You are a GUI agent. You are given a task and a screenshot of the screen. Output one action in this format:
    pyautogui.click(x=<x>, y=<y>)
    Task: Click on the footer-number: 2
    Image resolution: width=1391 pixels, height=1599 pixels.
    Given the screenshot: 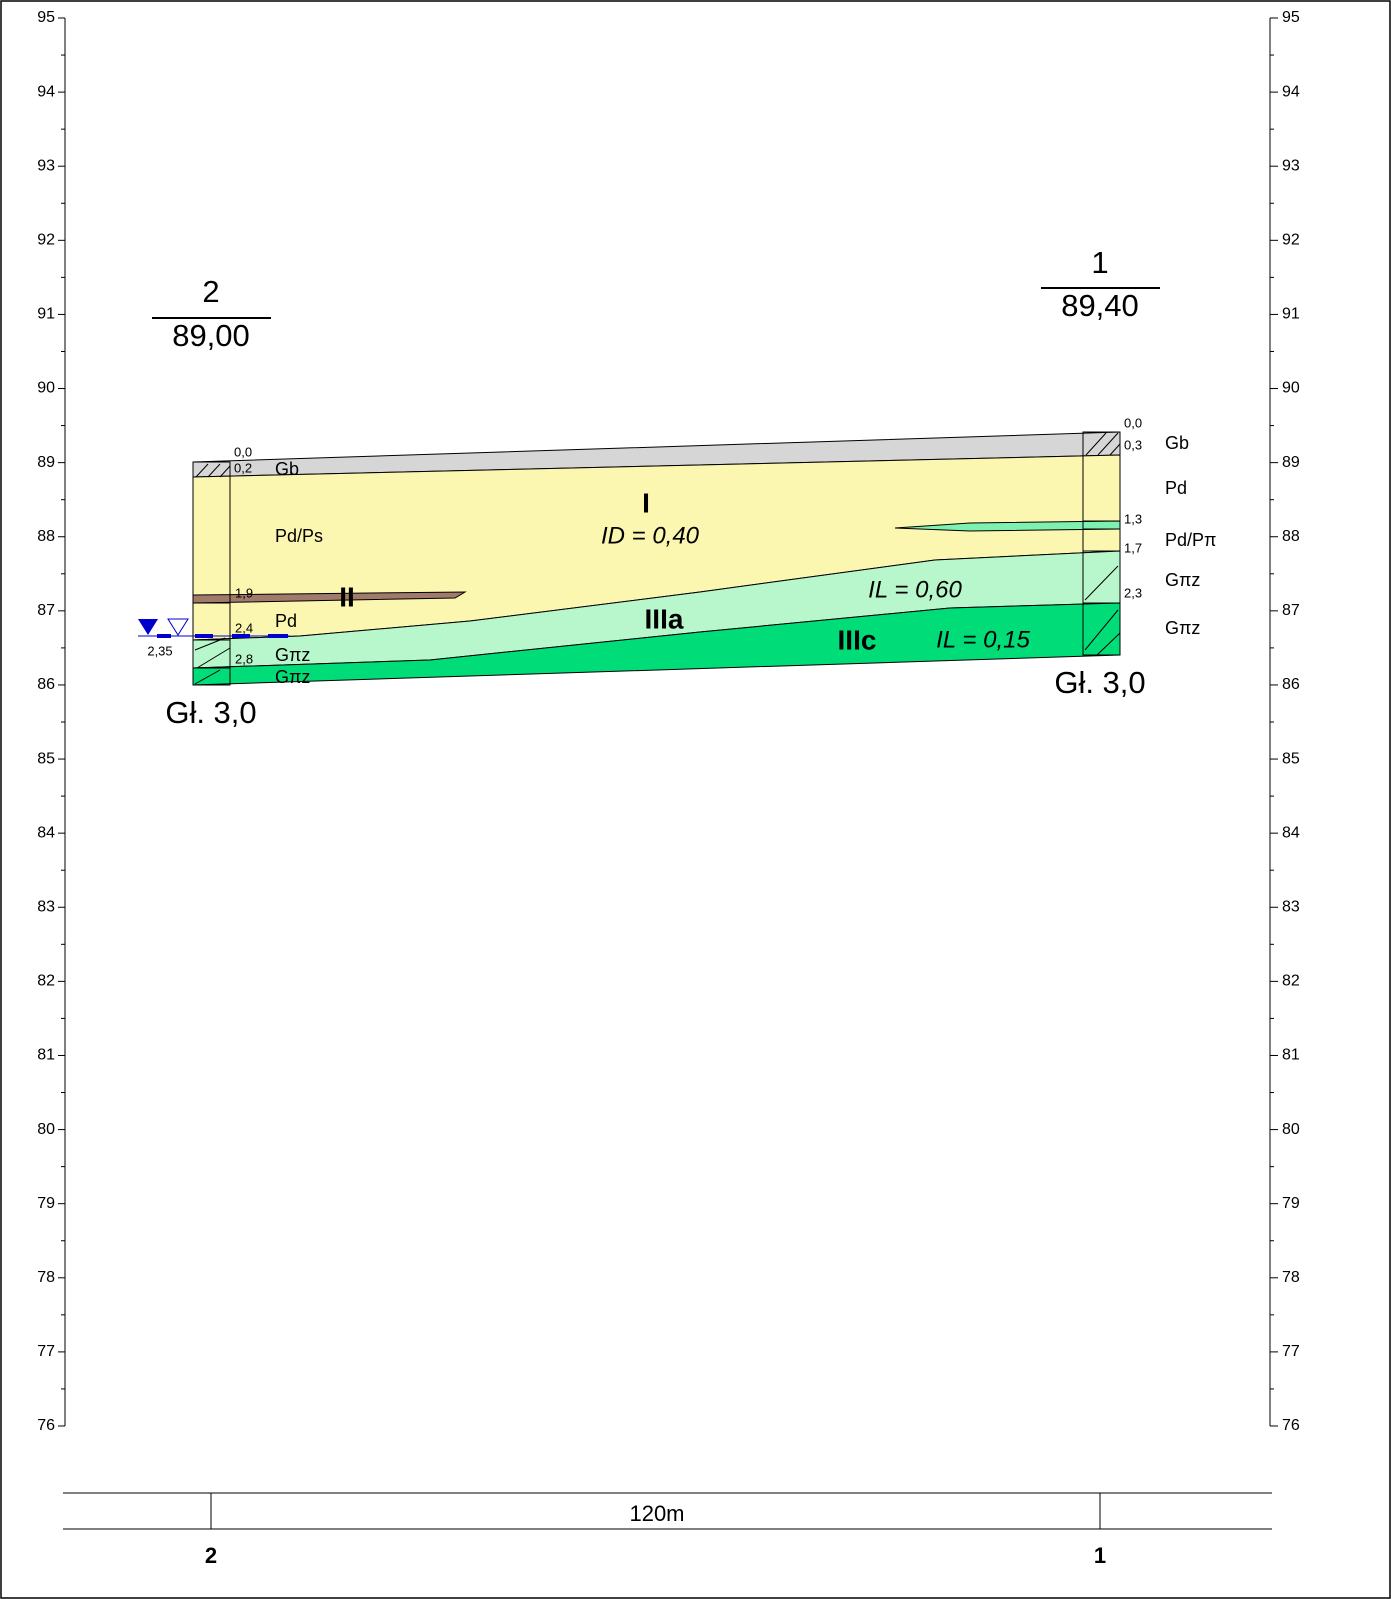 What is the action you would take?
    pyautogui.click(x=211, y=1555)
    